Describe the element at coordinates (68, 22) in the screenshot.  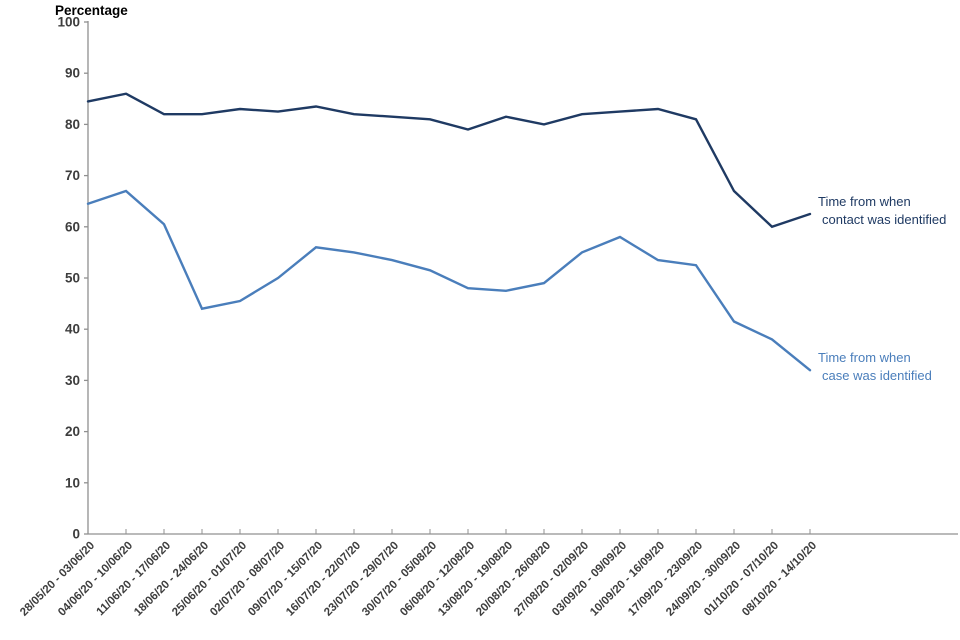
I see `y-tick-label: 100` at that location.